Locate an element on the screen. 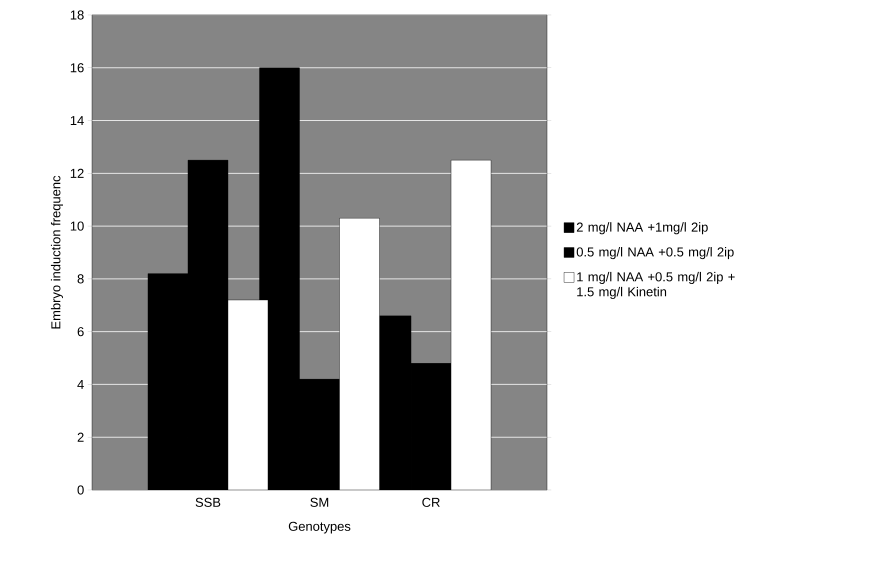 The width and height of the screenshot is (875, 580). legend-label: 1 mg/l NAA +0.5 mg/l 2ip + 1.5 mg/l Kinetin is located at coordinates (656, 285).